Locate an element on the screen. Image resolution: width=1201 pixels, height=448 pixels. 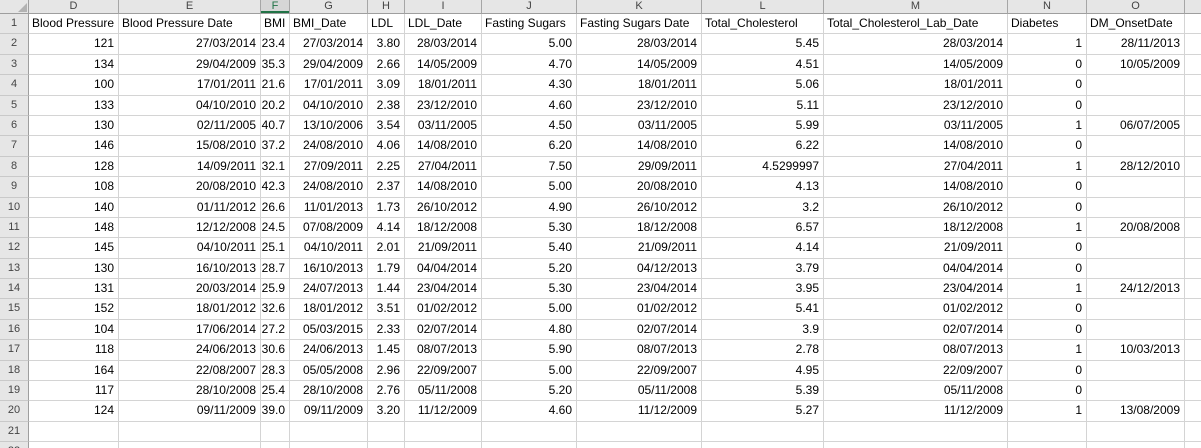
cell: 03/11/2005 is located at coordinates (916, 126).